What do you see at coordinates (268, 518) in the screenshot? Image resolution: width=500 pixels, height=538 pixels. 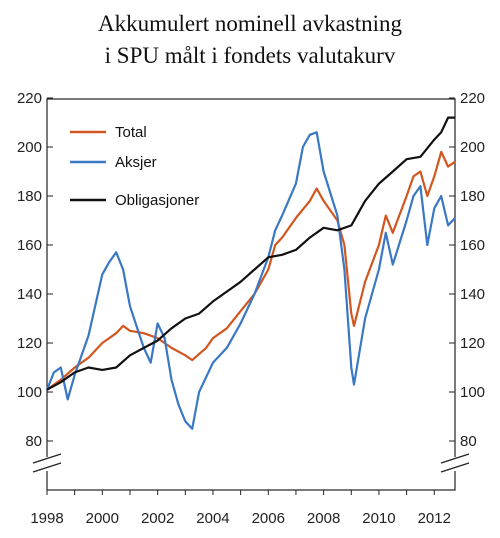 I see `x-tick-label: 2006` at bounding box center [268, 518].